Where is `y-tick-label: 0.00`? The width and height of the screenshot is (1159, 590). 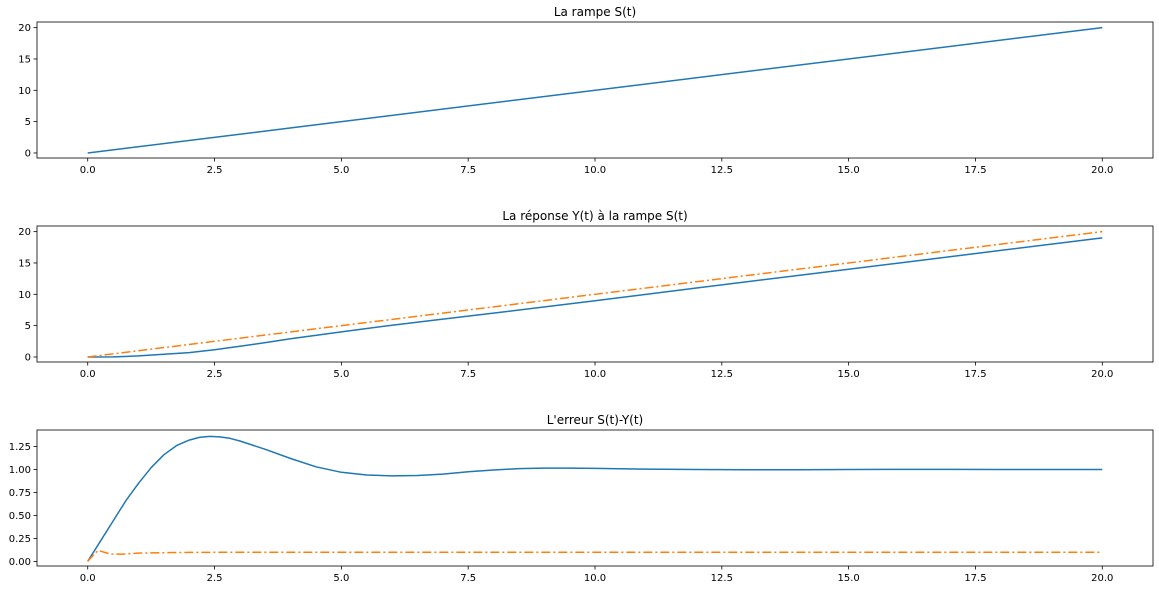
y-tick-label: 0.00 is located at coordinates (20, 562).